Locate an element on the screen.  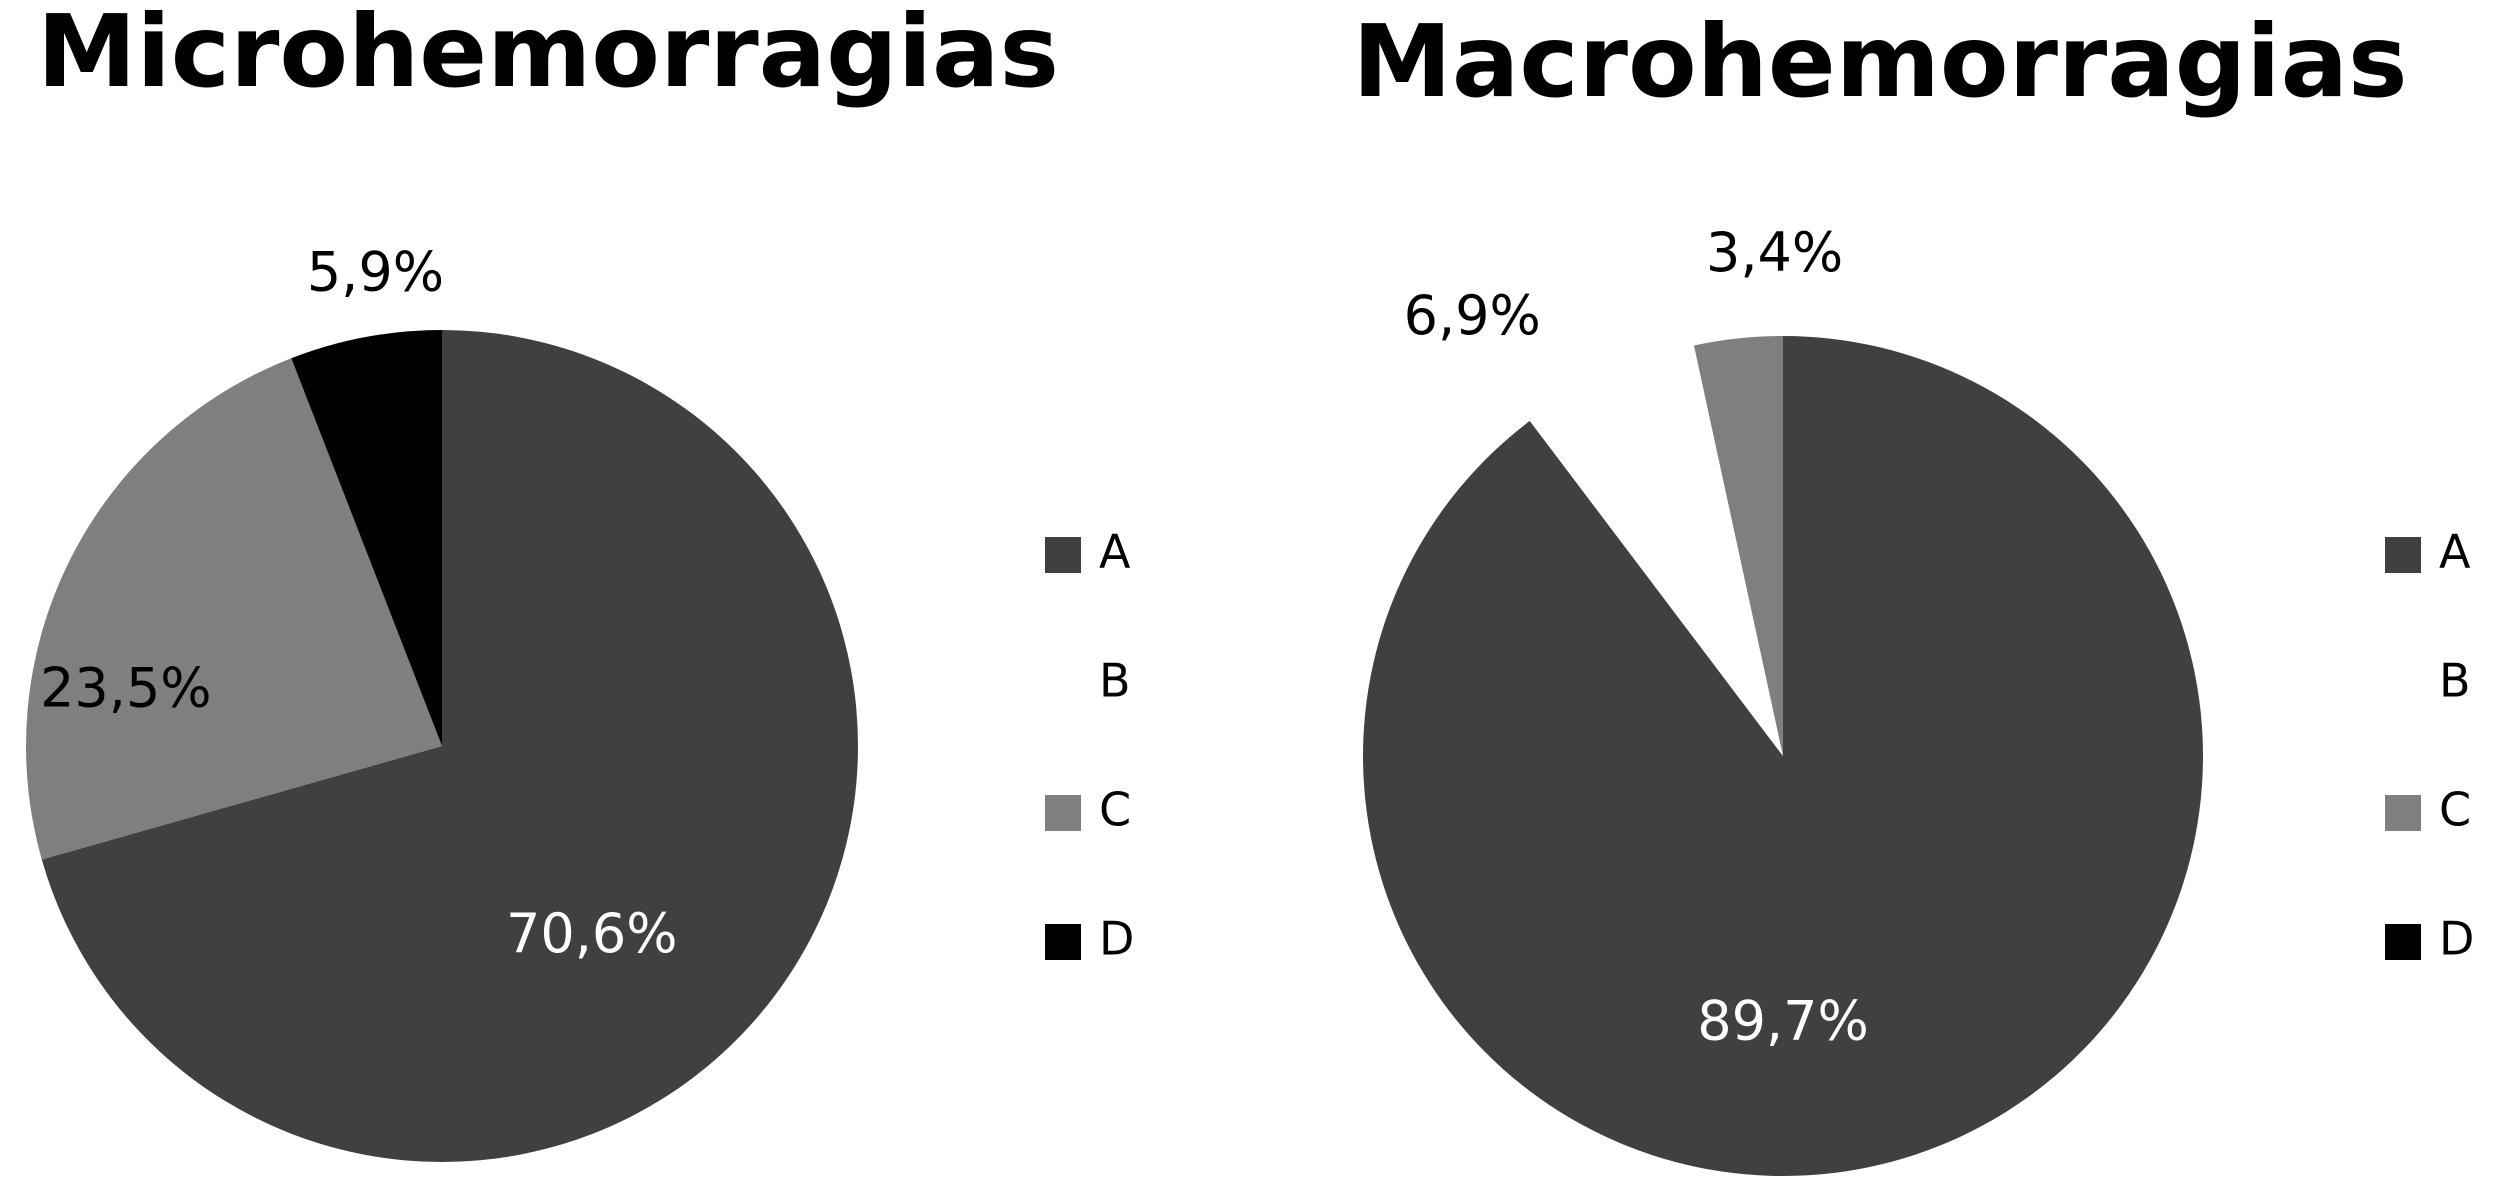
chart-title-macro: Macrohemorragias is located at coordinates (1879, 61).